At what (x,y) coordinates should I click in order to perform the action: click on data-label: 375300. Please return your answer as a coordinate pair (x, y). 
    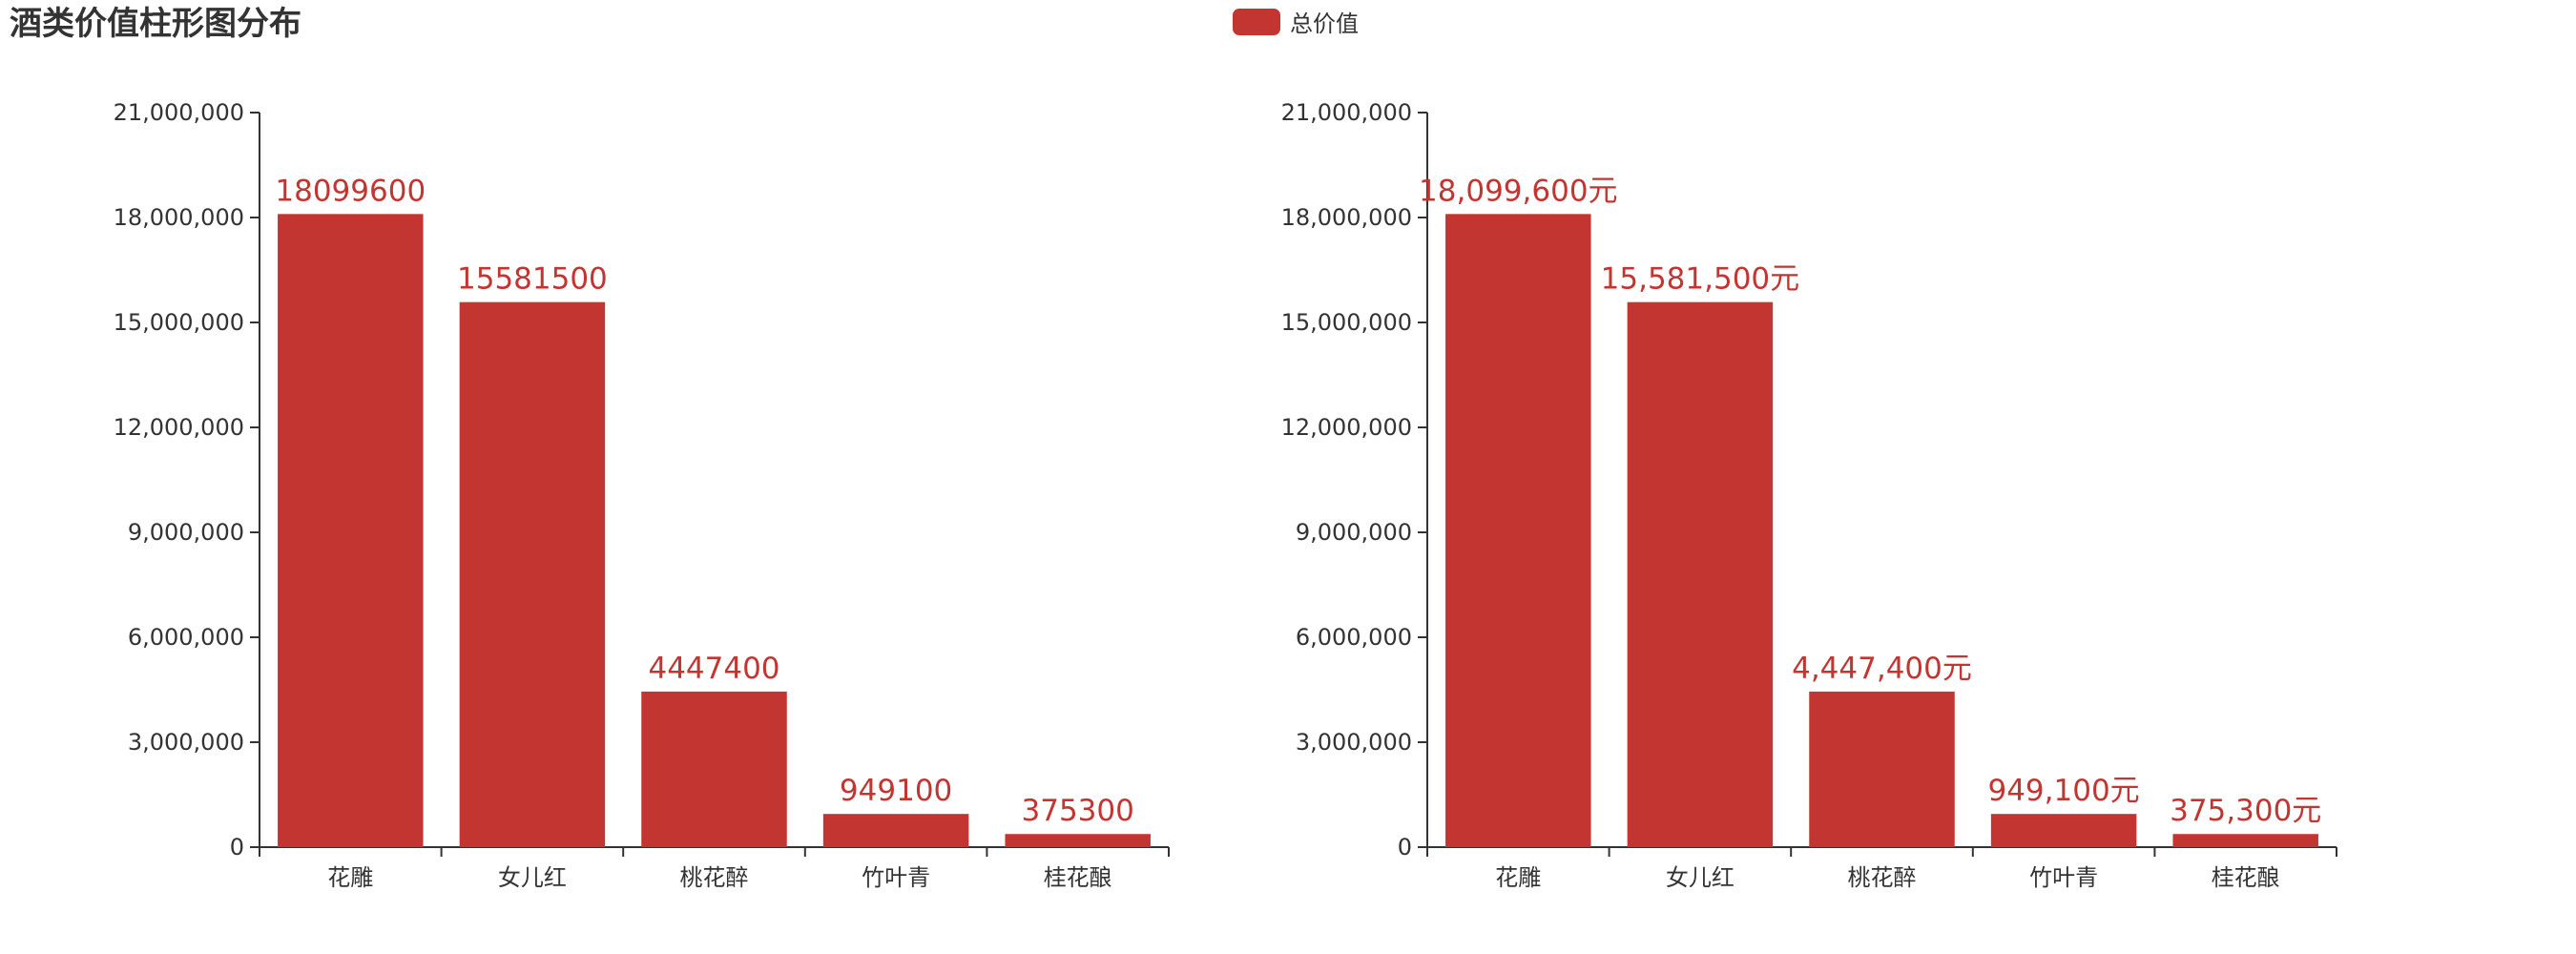
    Looking at the image, I should click on (1078, 811).